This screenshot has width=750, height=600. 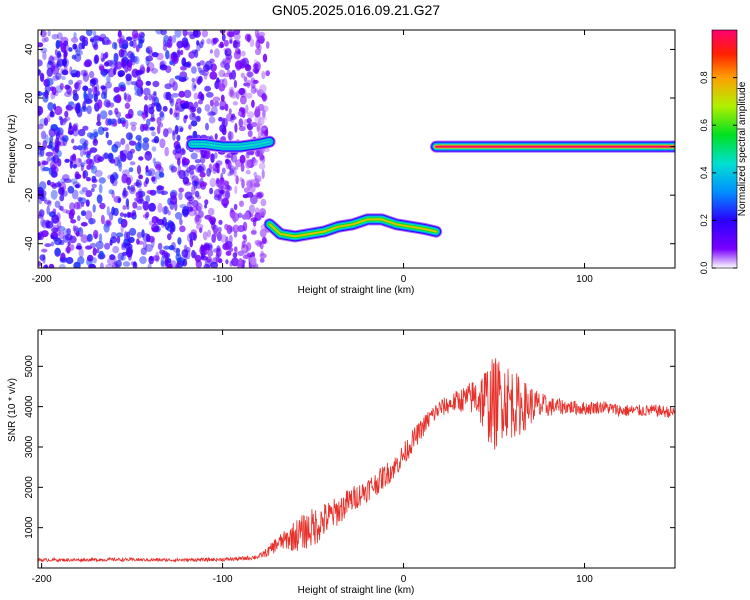 What do you see at coordinates (356, 590) in the screenshot?
I see `snr-x-label: Height of straight line (km)` at bounding box center [356, 590].